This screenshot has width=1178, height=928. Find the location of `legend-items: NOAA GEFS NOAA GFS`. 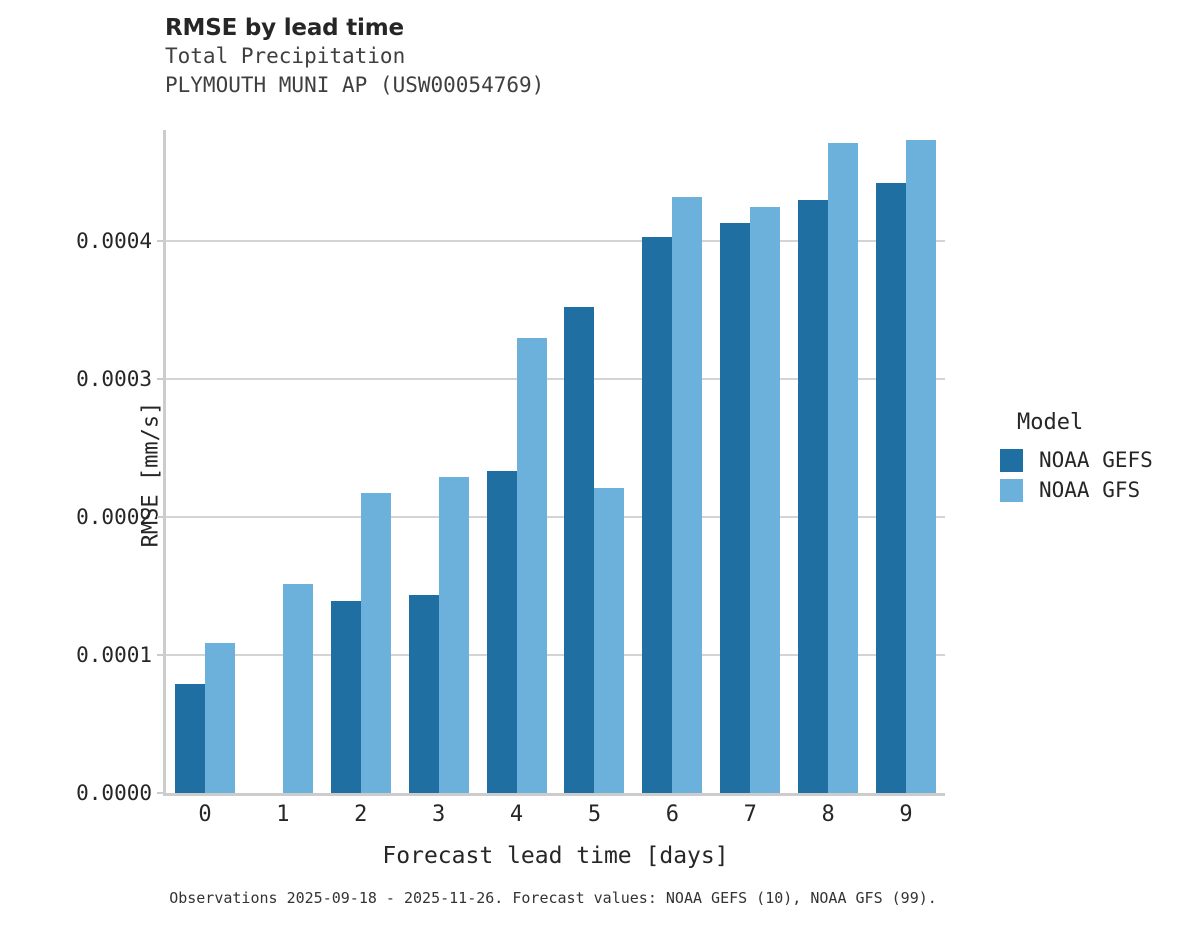

legend-items: NOAA GEFS NOAA GFS is located at coordinates (1076, 475).